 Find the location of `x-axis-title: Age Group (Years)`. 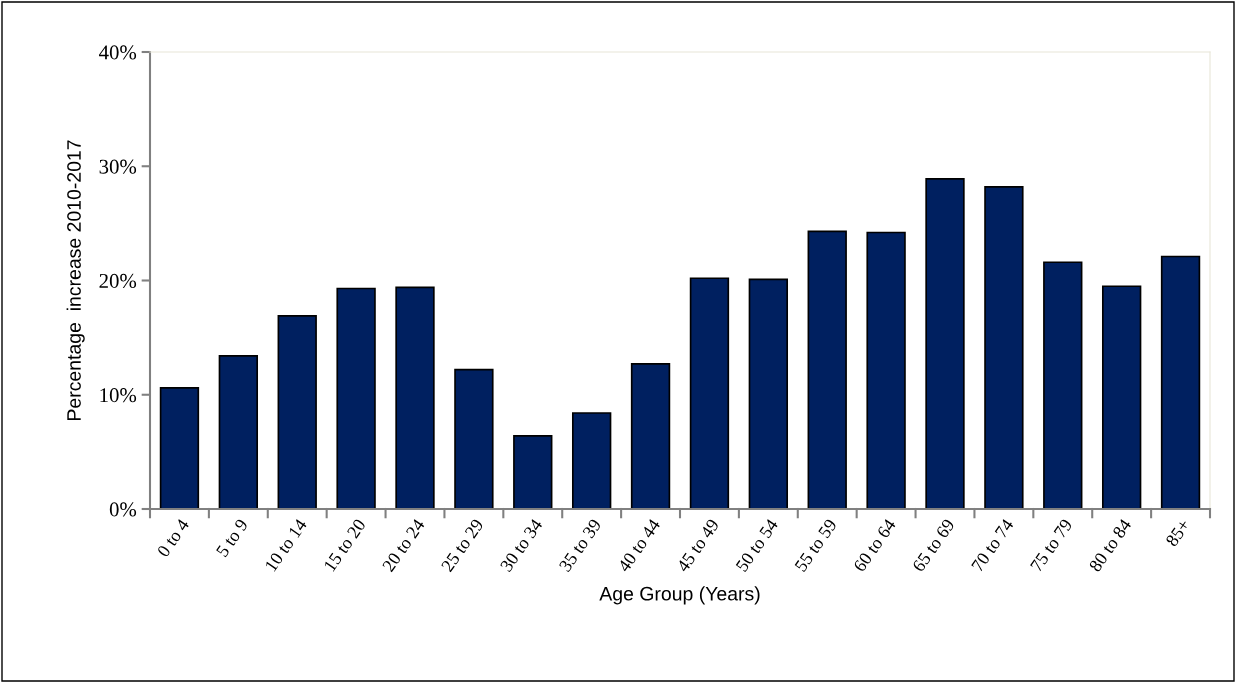

x-axis-title: Age Group (Years) is located at coordinates (679, 595).